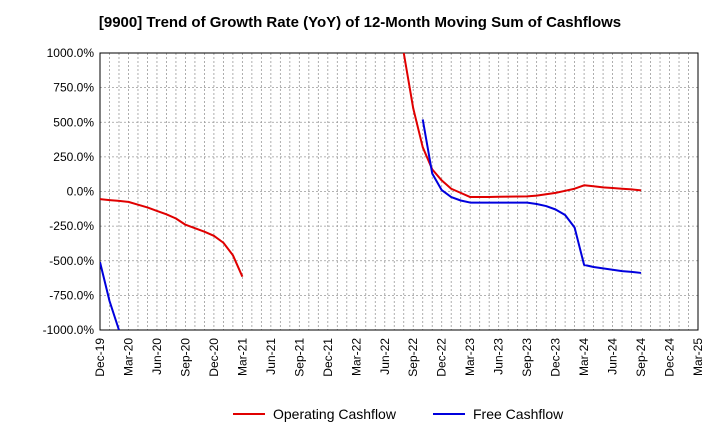 This screenshot has width=720, height=440. I want to click on x-tick-label: Jun-23, so click(499, 356).